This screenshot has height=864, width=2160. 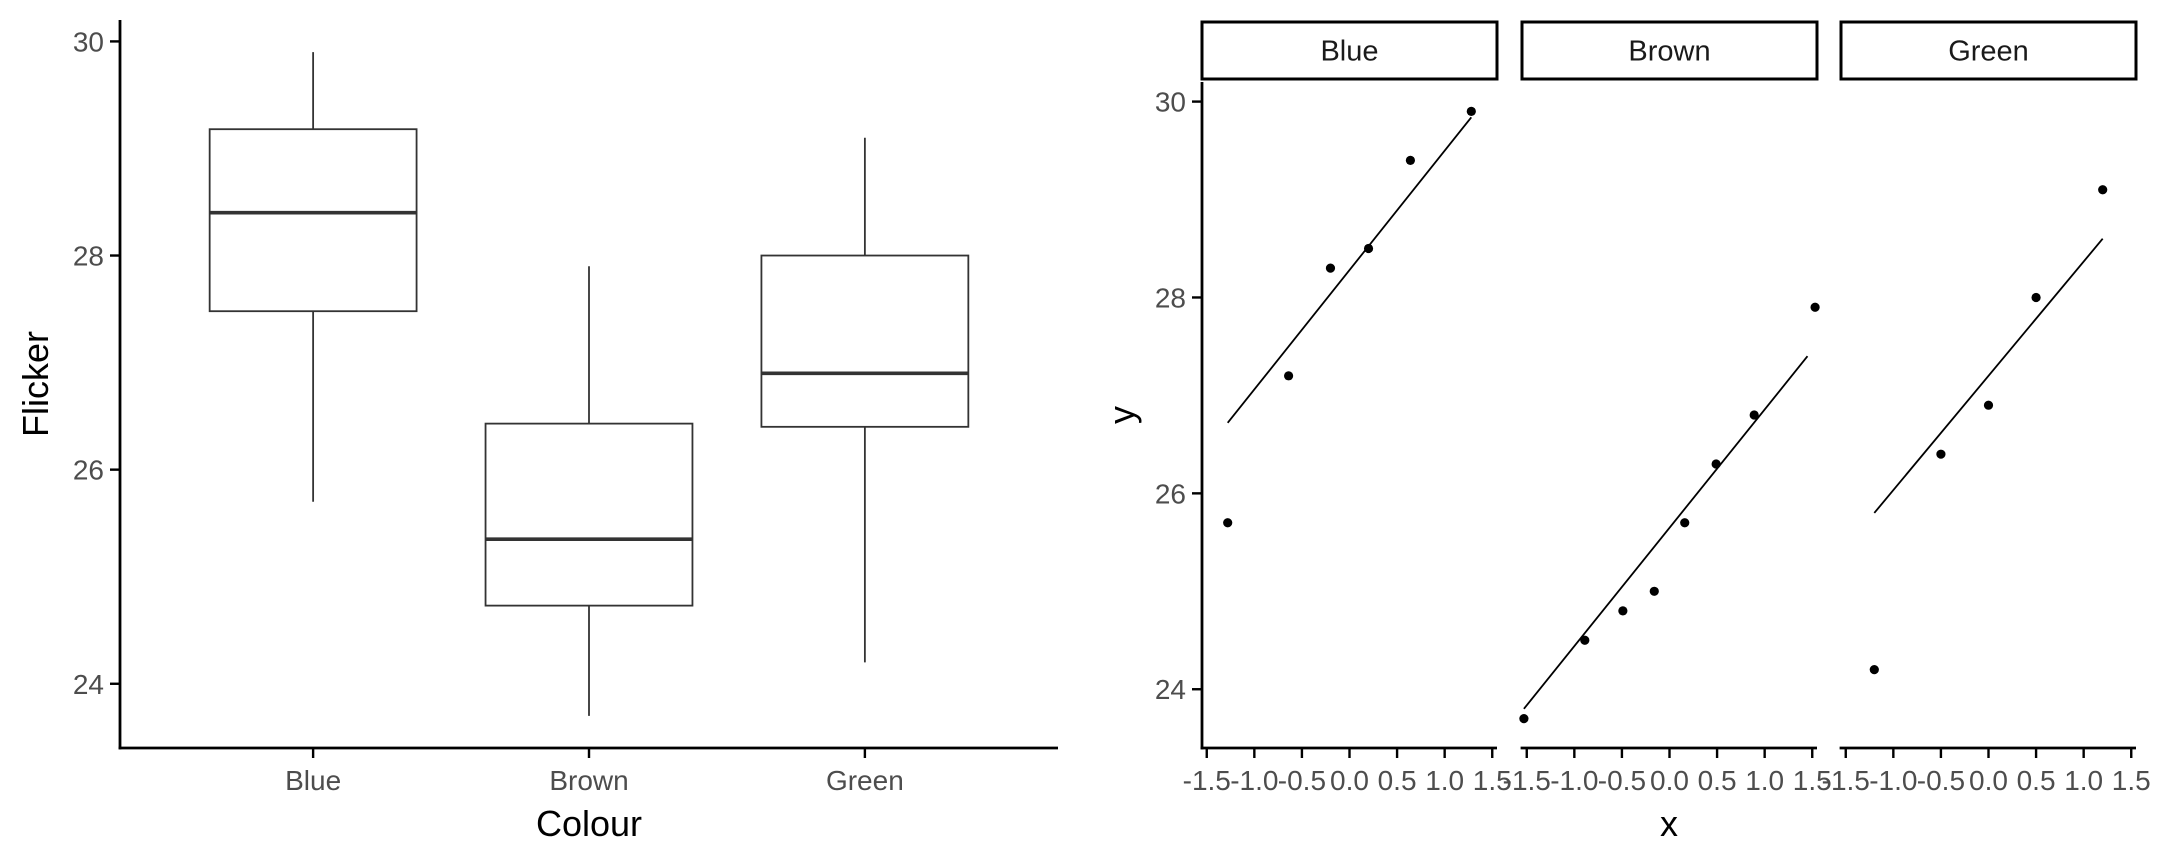 I want to click on facet-strip-label: Blue, so click(x=1349, y=52).